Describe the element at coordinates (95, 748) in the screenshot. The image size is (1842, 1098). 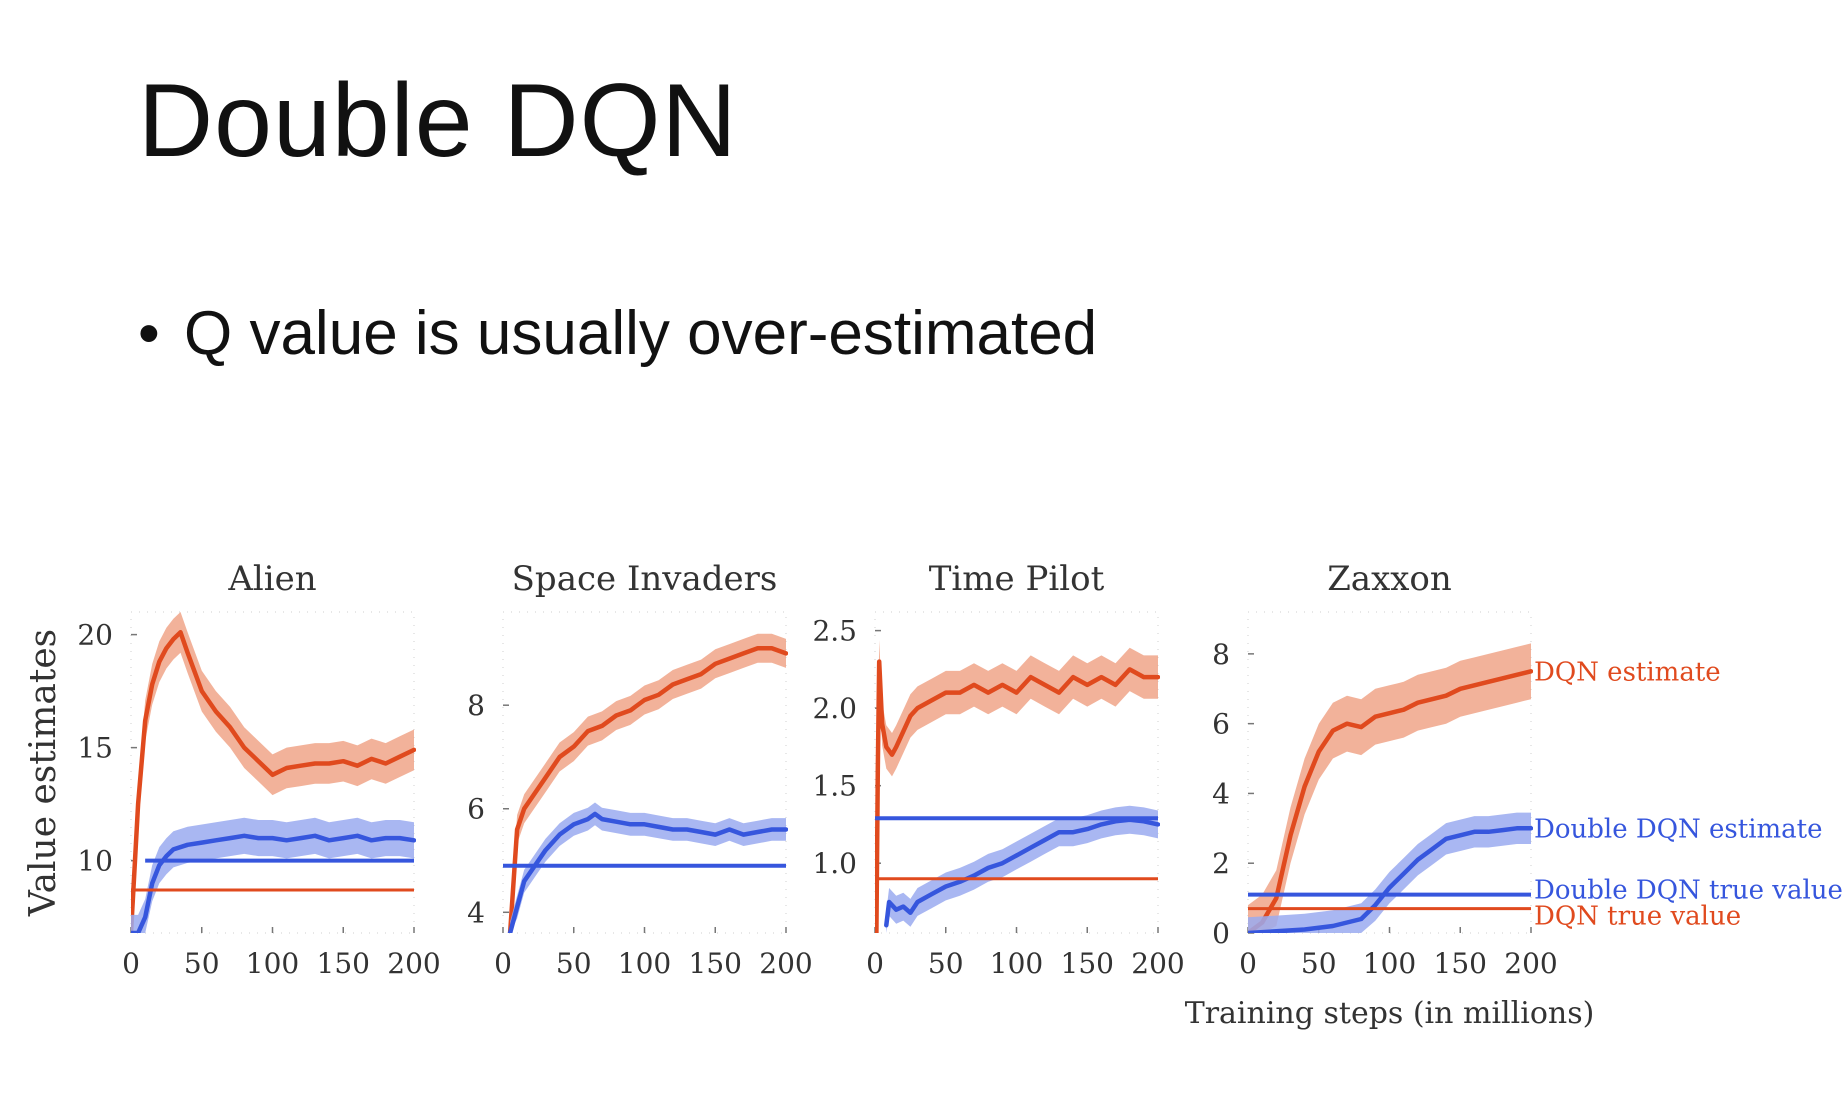
I see `y-tick-label: 15` at that location.